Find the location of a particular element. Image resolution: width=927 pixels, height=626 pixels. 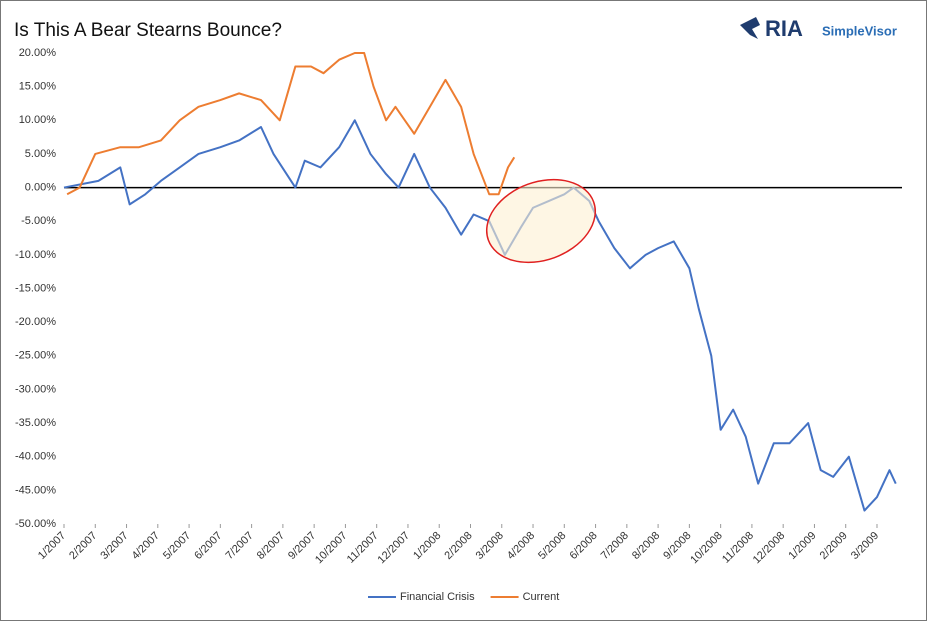

legend-label: Current is located at coordinates (541, 597).